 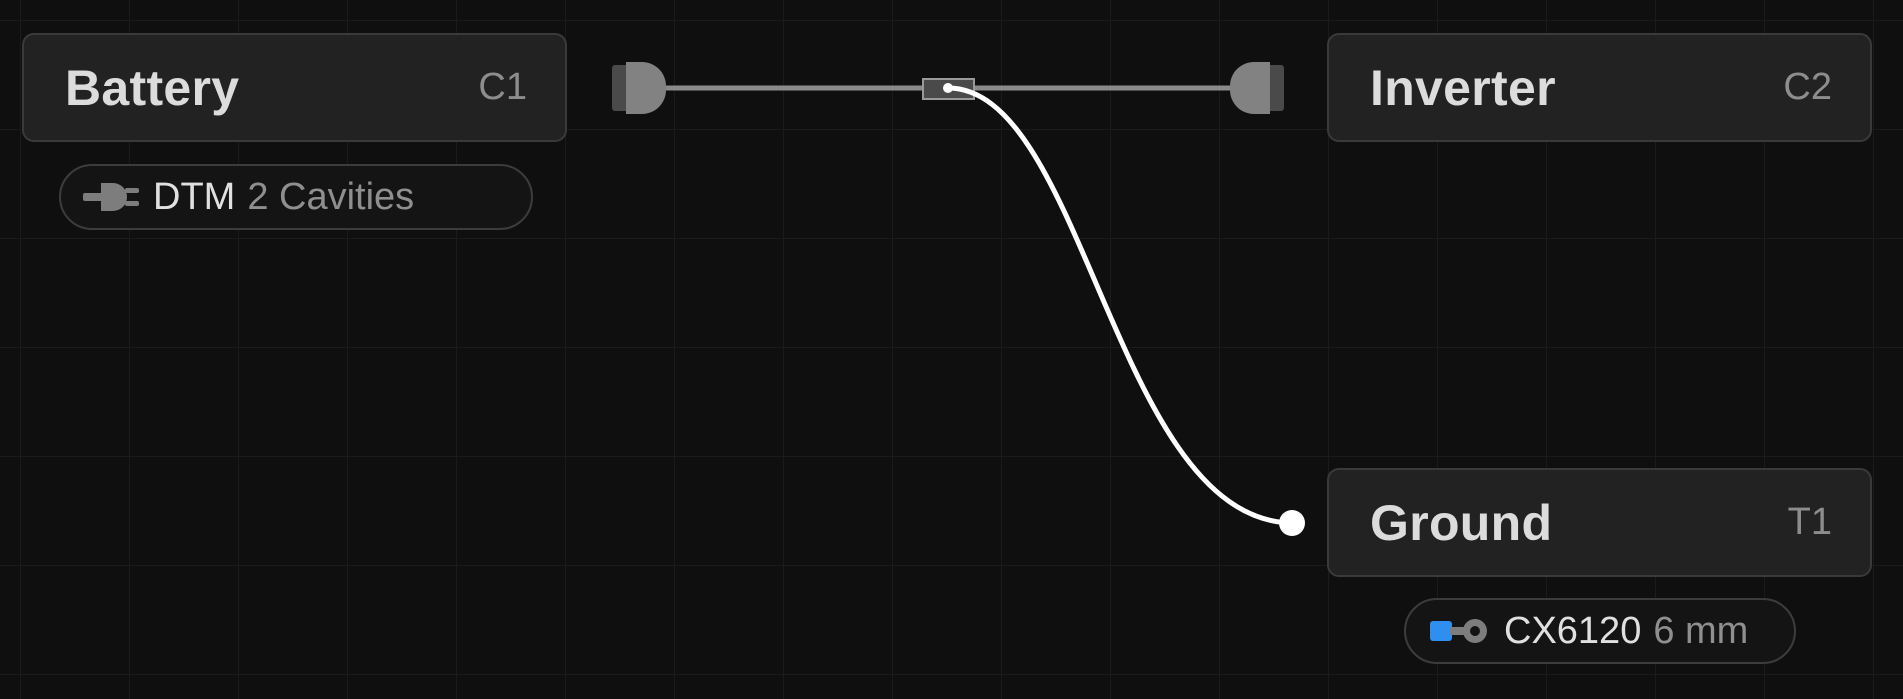 I want to click on connector-part-number: DTM, so click(x=194, y=196).